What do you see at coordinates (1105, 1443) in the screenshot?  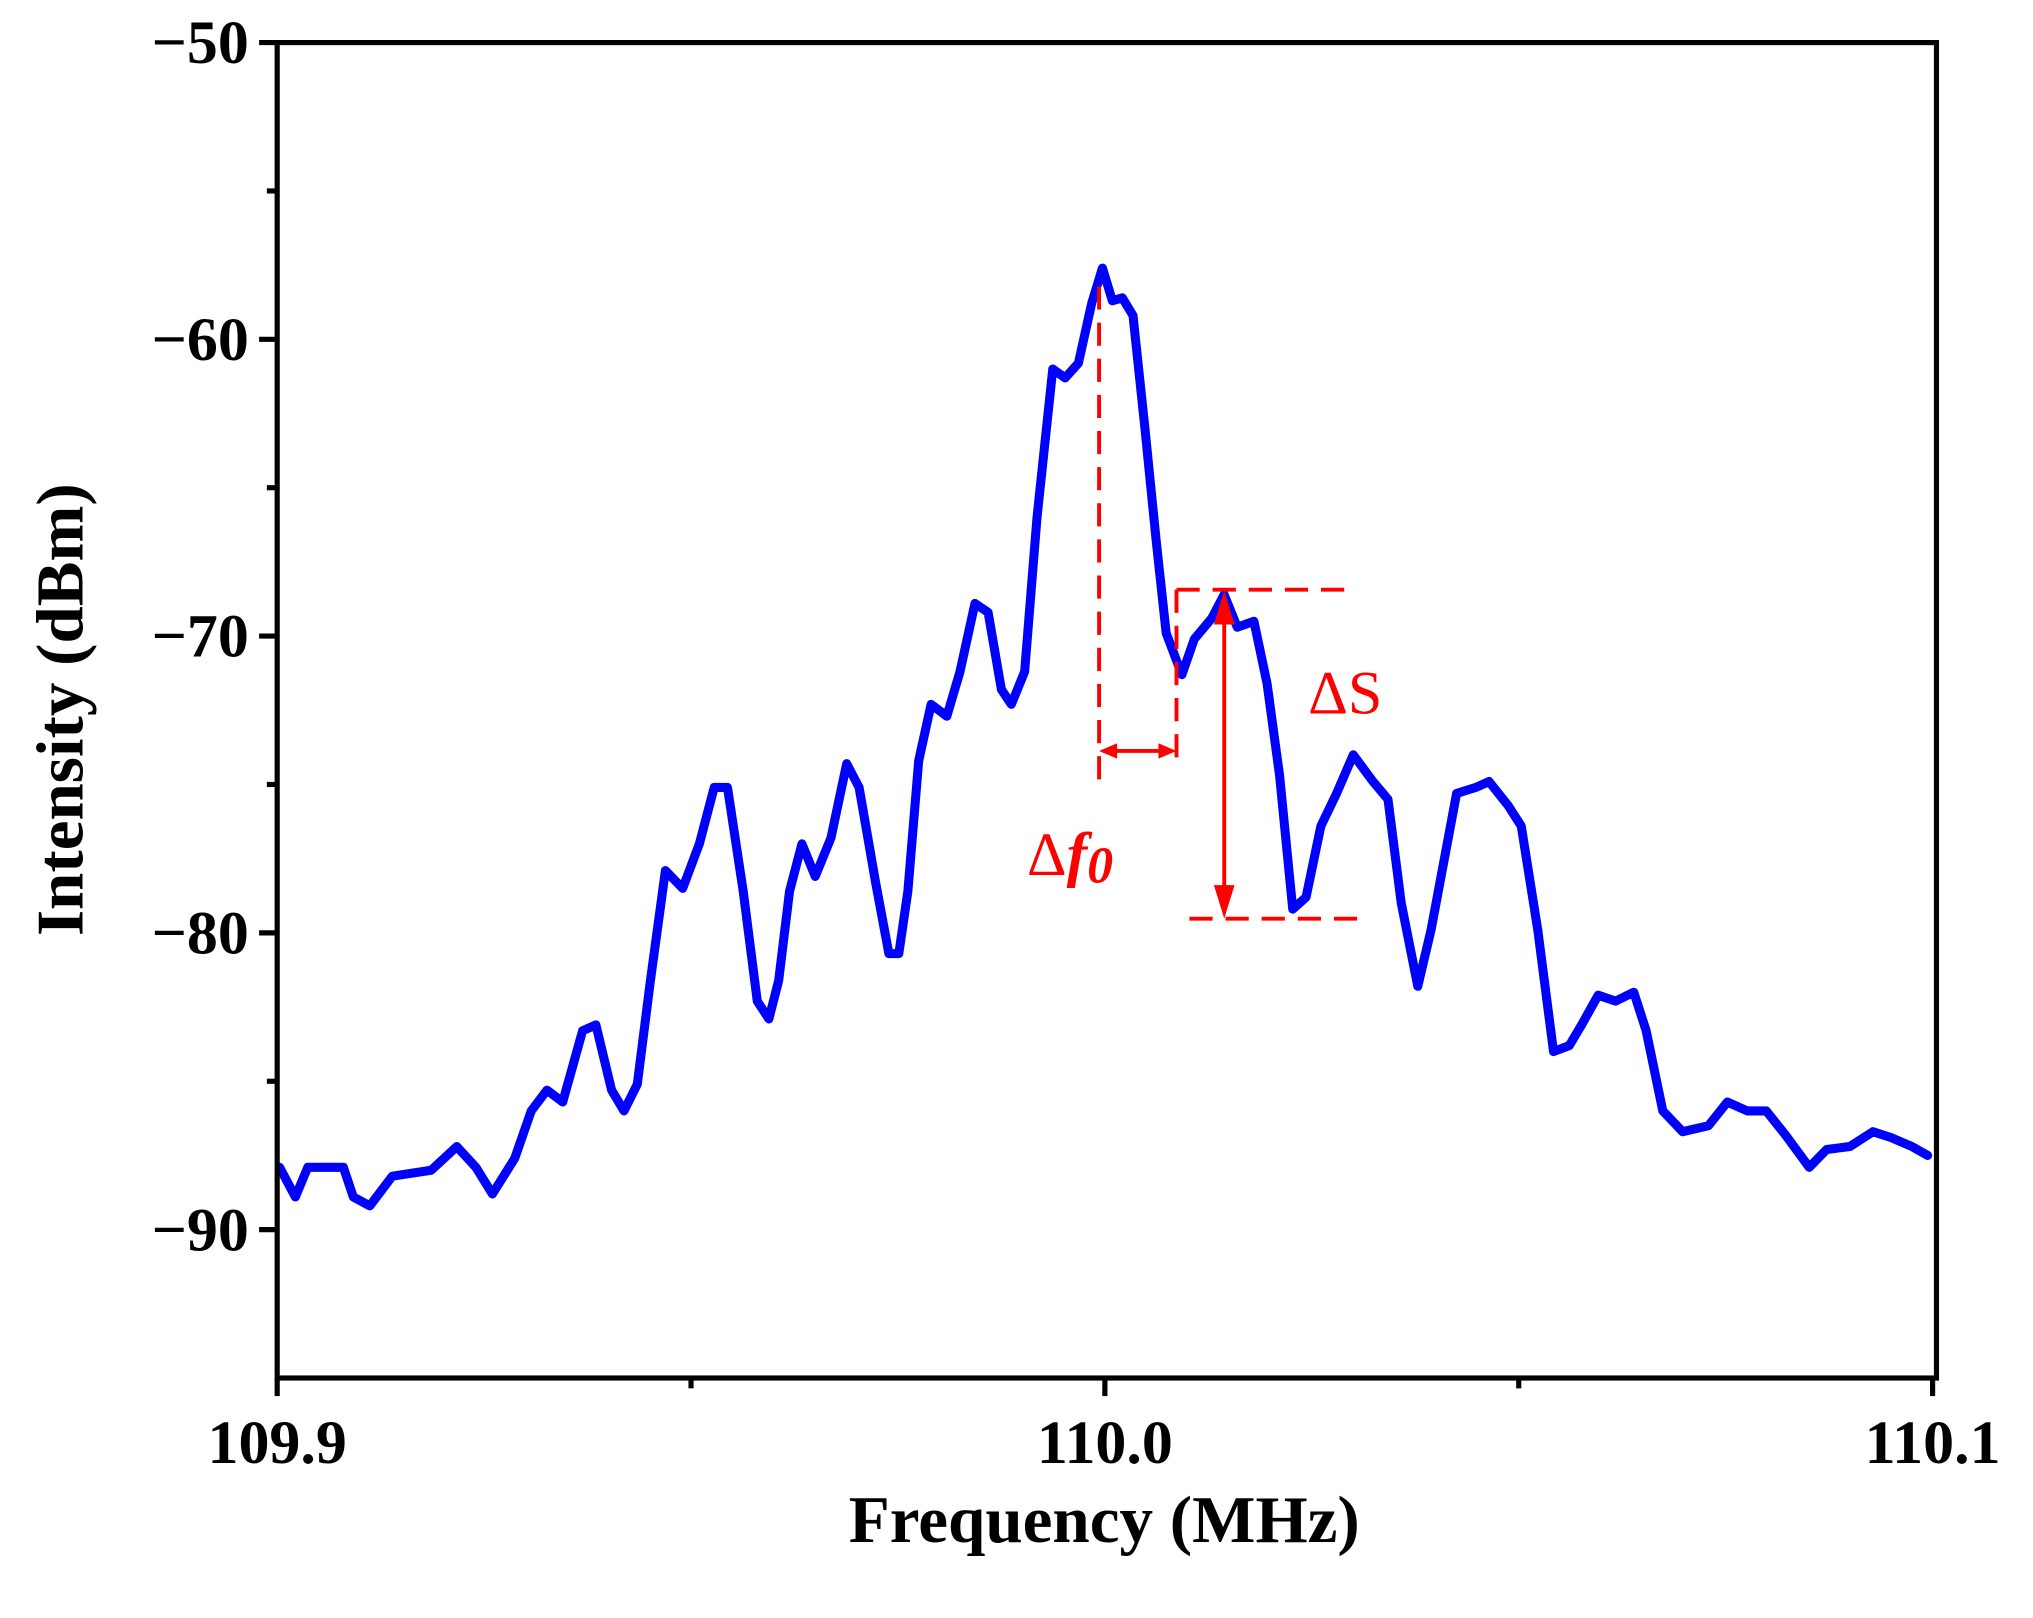 I see `x-tick-label: 110.0` at bounding box center [1105, 1443].